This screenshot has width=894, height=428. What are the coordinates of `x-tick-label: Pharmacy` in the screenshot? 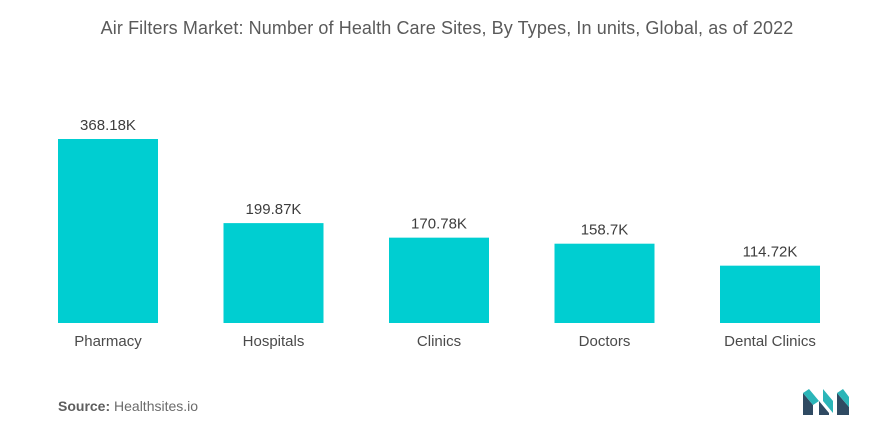 It's located at (108, 341).